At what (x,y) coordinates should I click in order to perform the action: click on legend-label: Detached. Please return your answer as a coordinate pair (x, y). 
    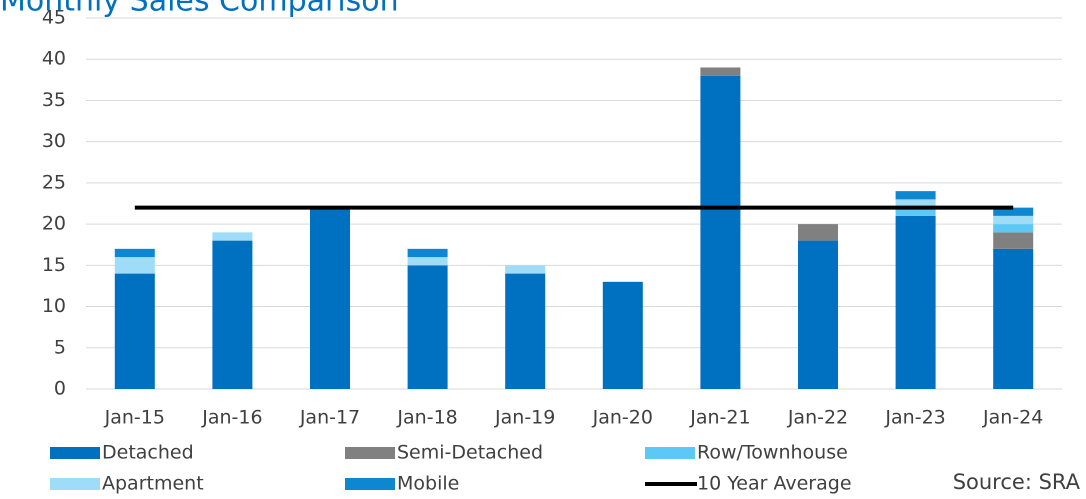
    Looking at the image, I should click on (148, 453).